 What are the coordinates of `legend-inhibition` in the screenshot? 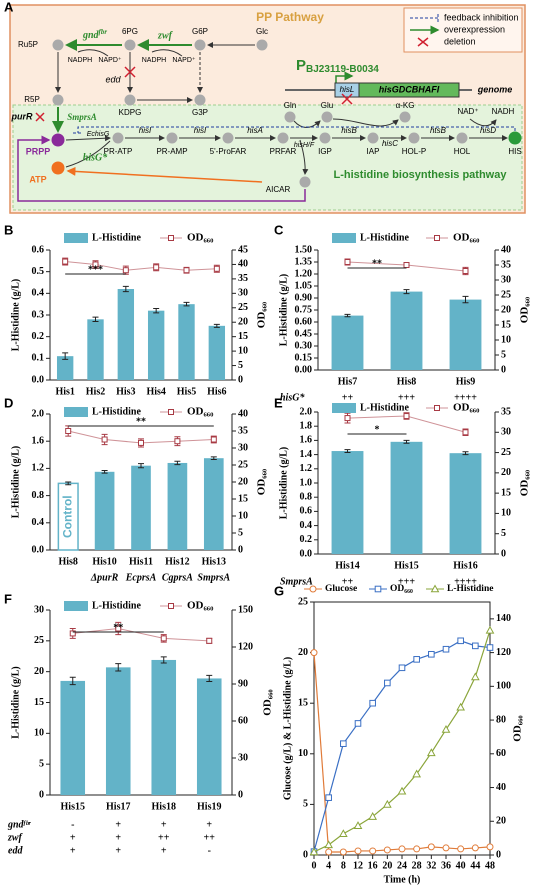 It's located at (424, 18).